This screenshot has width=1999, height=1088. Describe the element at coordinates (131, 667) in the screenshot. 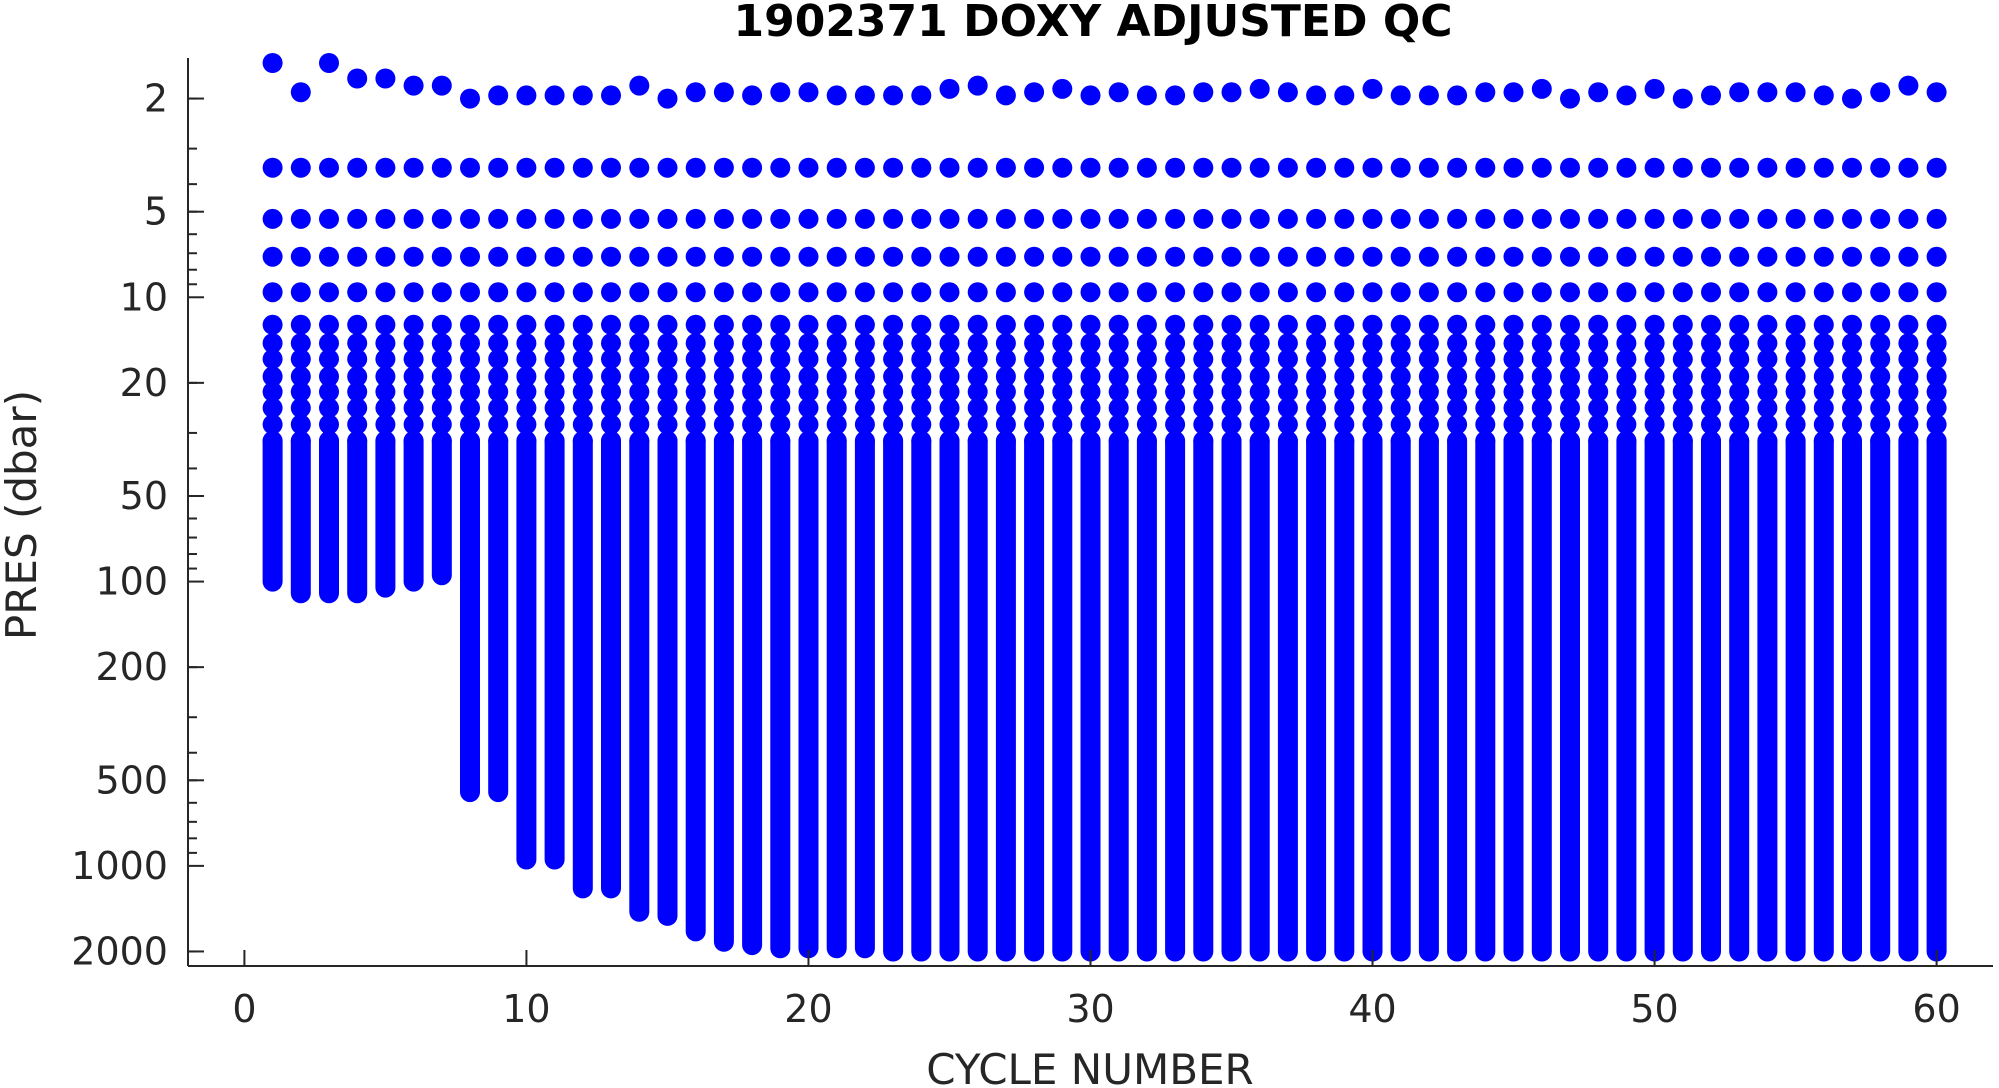

I see `y-tick-label: 200` at that location.